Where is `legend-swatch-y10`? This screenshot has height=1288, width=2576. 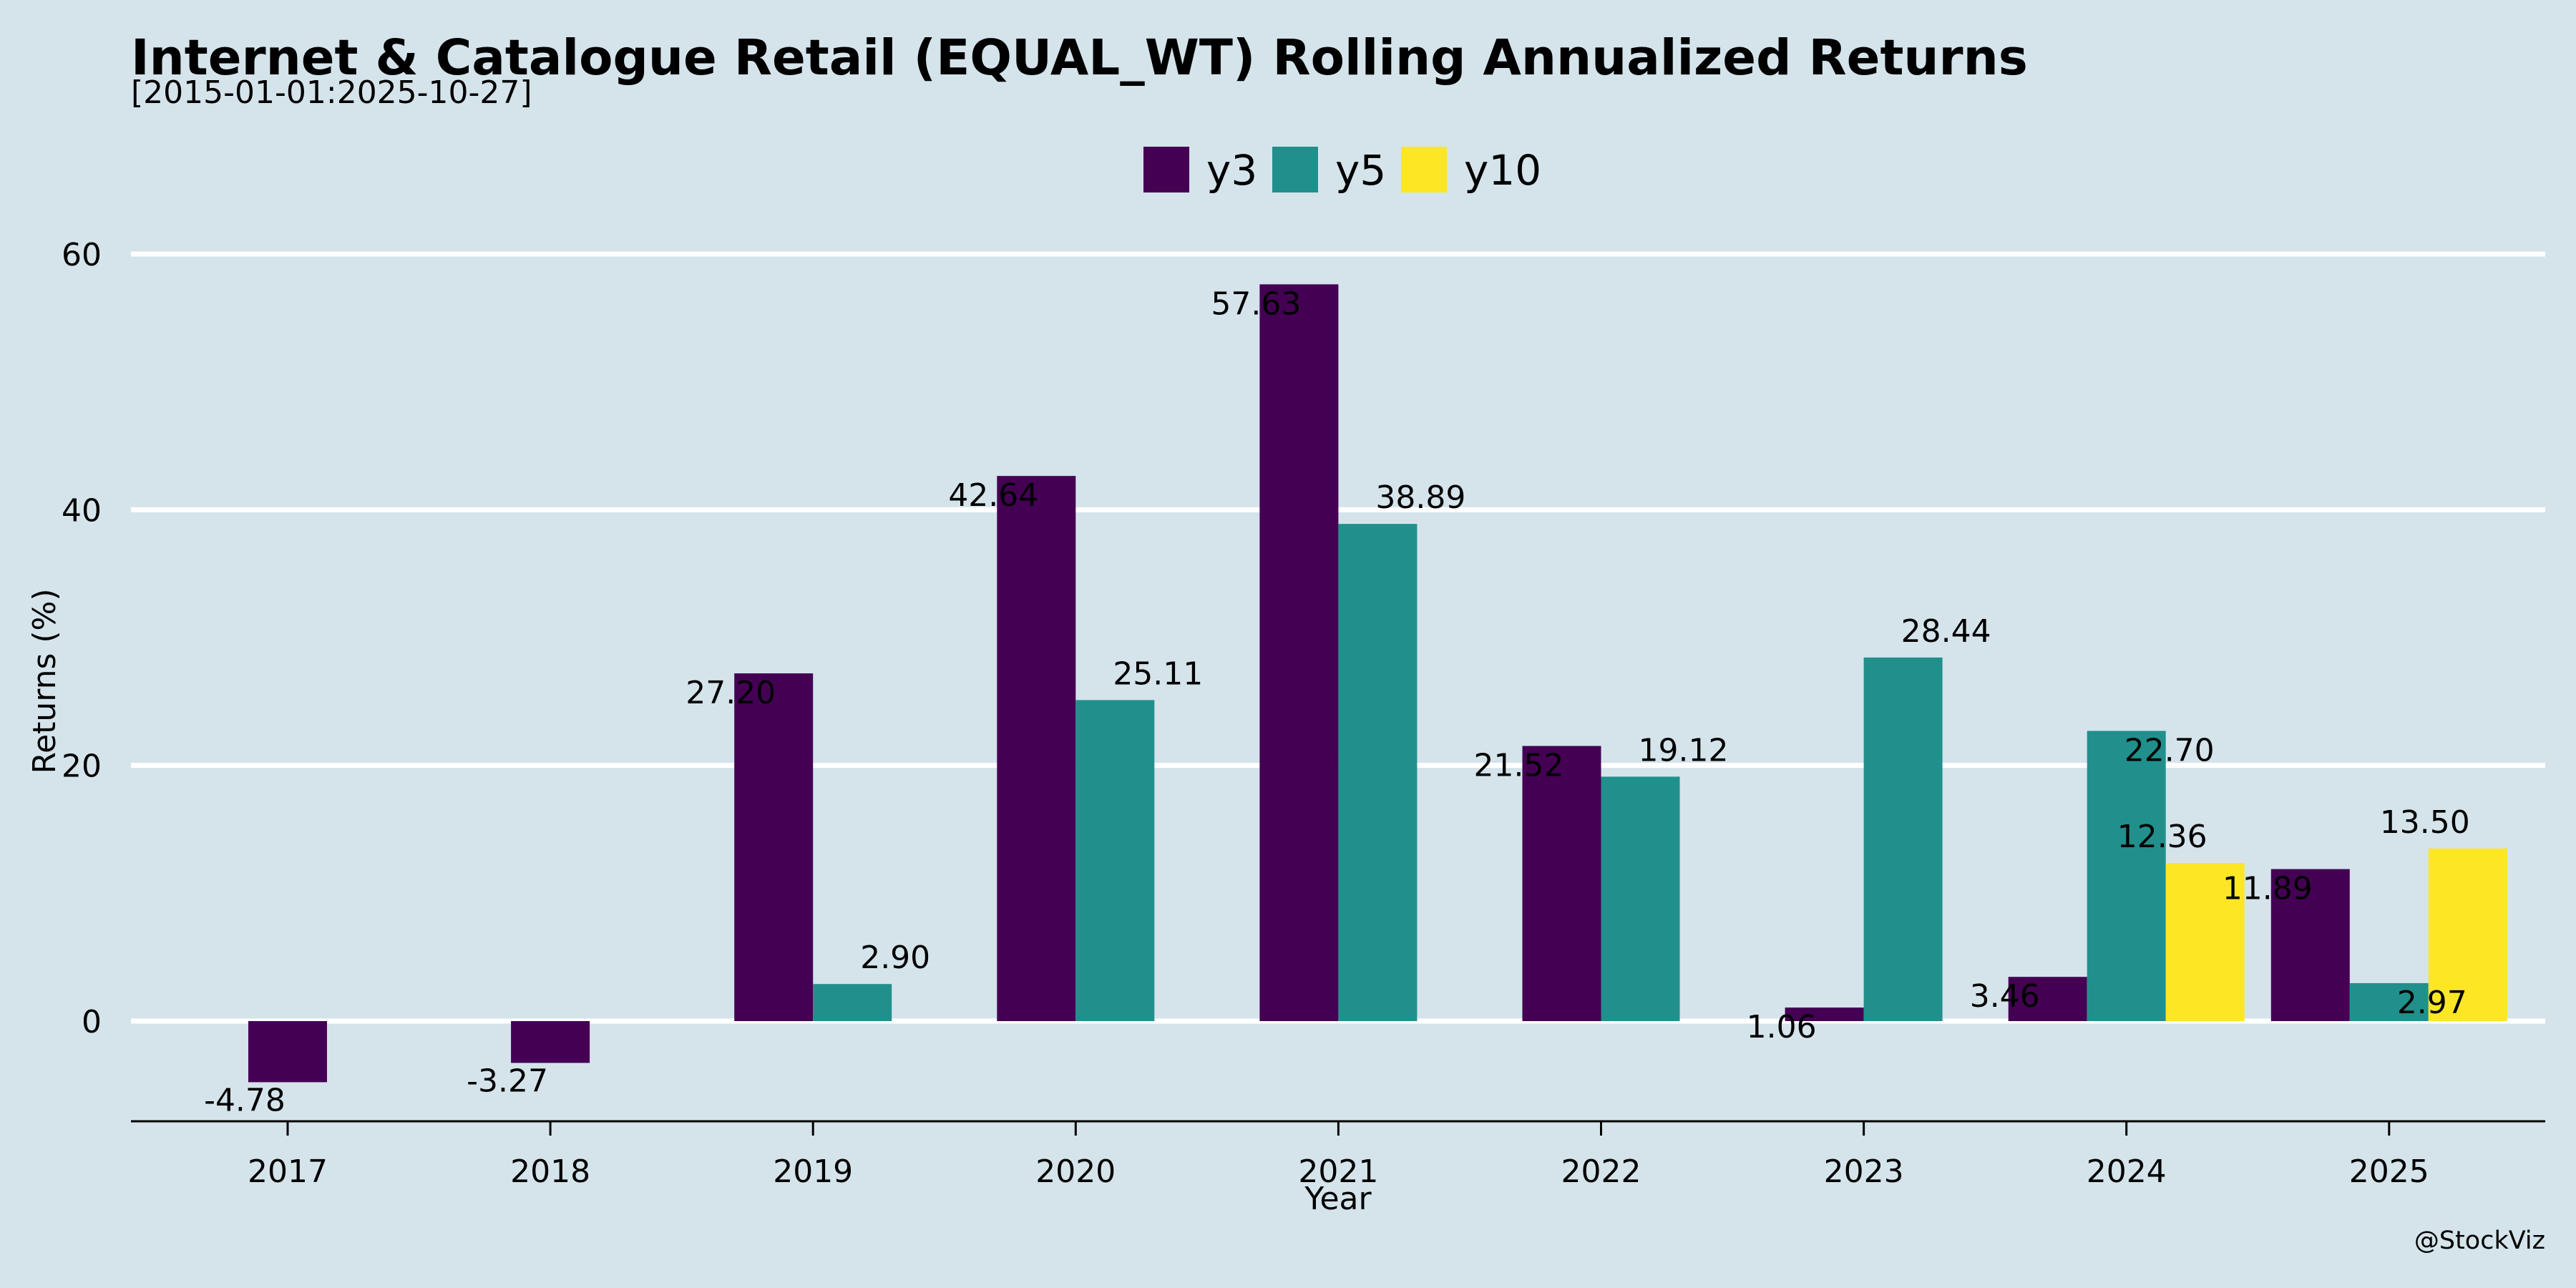 legend-swatch-y10 is located at coordinates (1424, 169).